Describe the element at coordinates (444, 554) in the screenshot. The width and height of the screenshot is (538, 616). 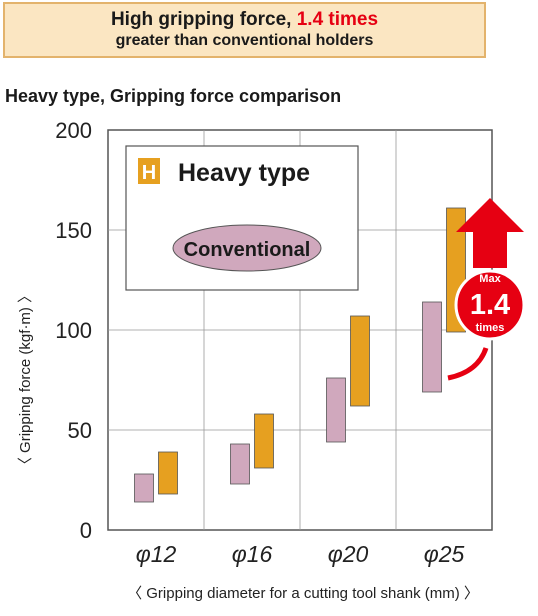
I see `x-tick-label: φ25` at that location.